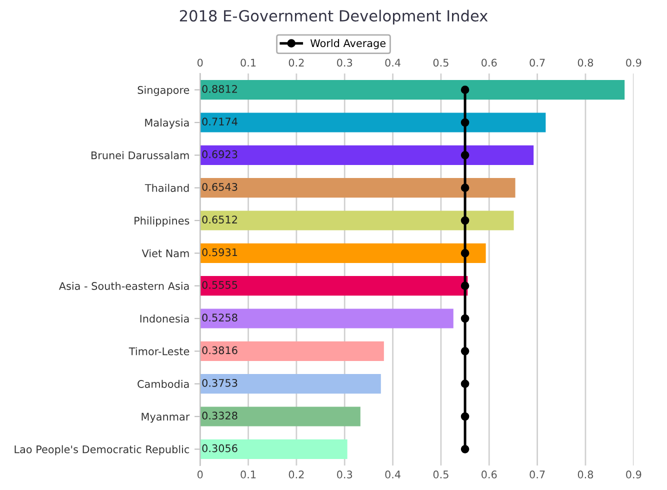  What do you see at coordinates (162, 221) in the screenshot?
I see `y-tick-label: Philippines` at bounding box center [162, 221].